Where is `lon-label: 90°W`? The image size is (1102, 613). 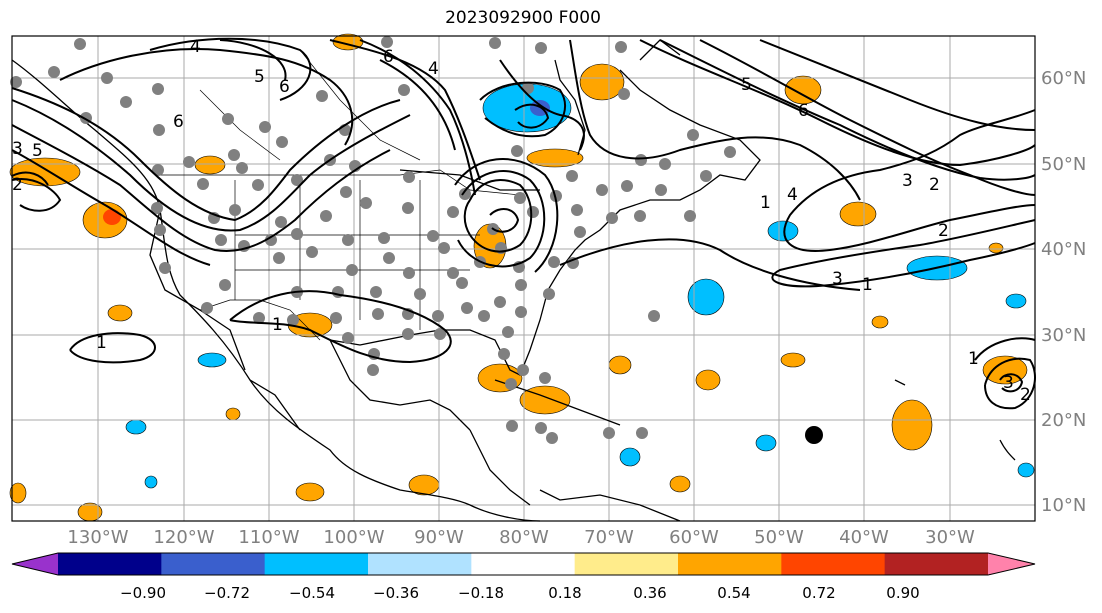
lon-label: 90°W is located at coordinates (439, 537).